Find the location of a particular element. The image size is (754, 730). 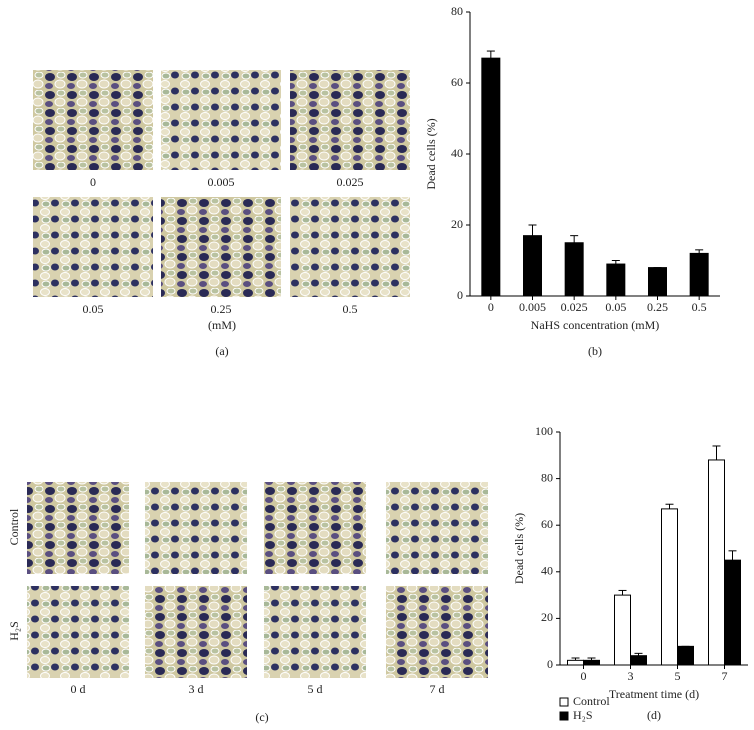

column-label: 5 d is located at coordinates (315, 689).